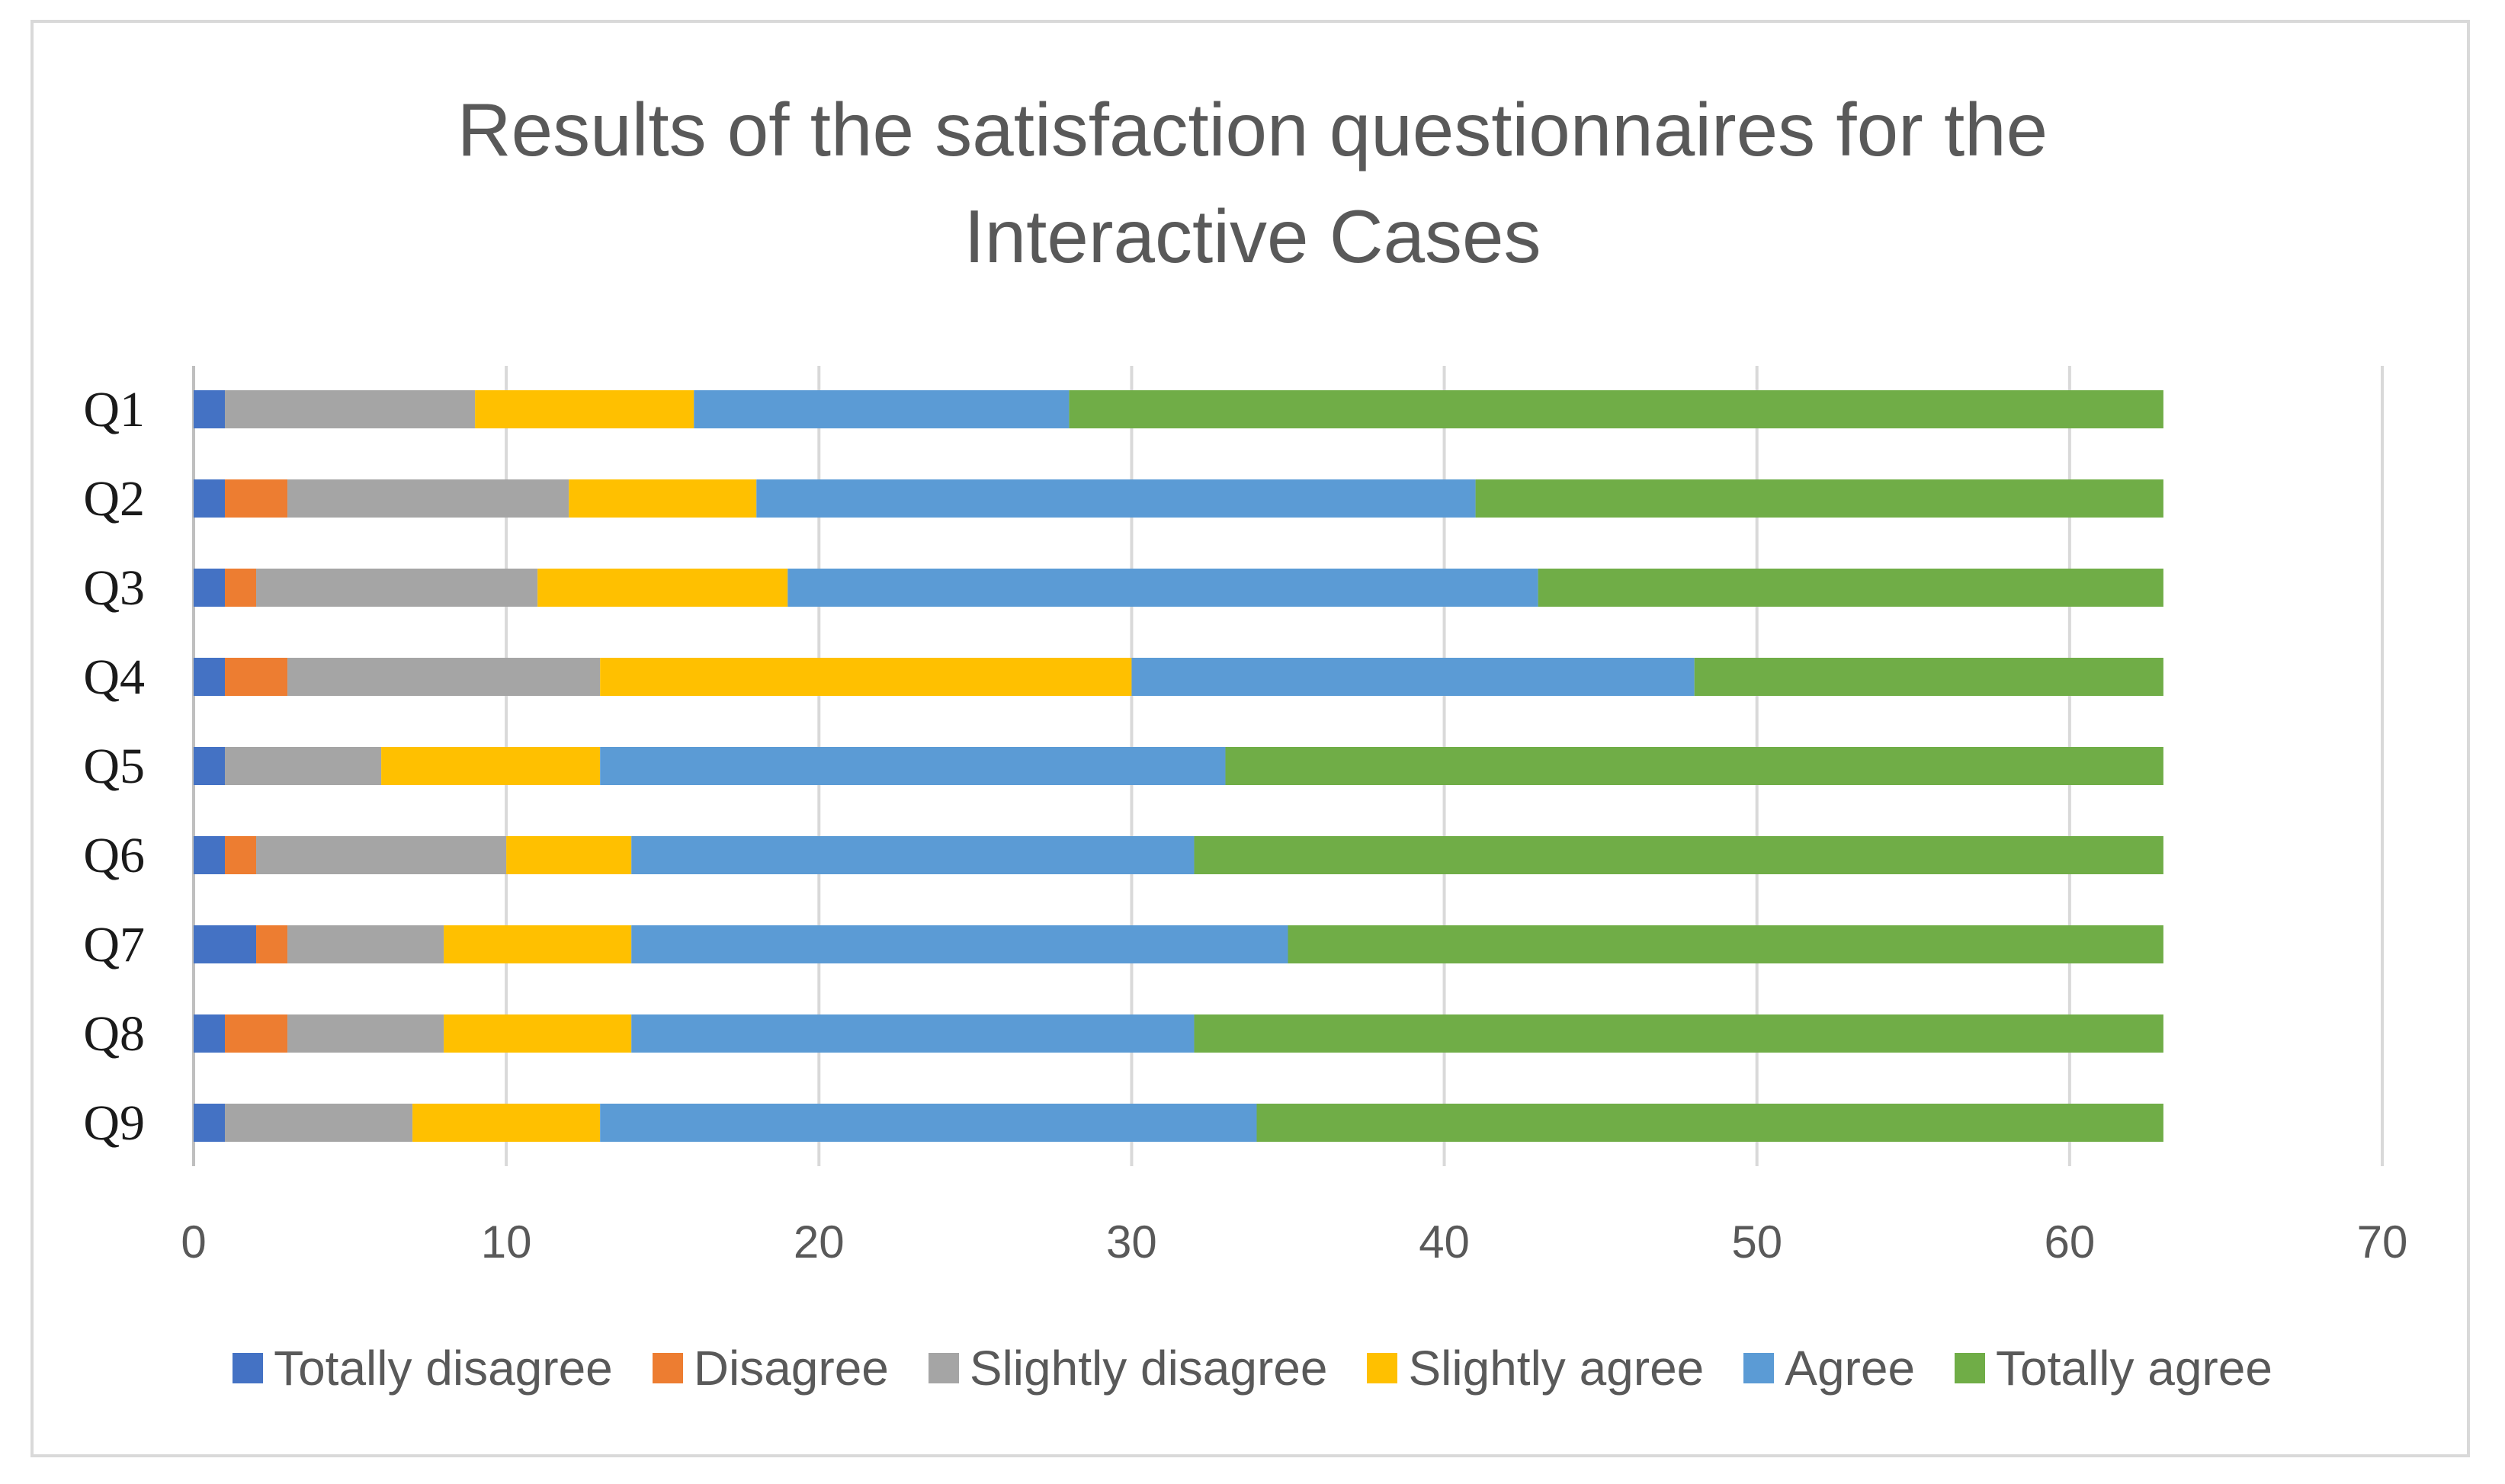 Image resolution: width=2505 pixels, height=1484 pixels. I want to click on x-tick-label: 10, so click(507, 1242).